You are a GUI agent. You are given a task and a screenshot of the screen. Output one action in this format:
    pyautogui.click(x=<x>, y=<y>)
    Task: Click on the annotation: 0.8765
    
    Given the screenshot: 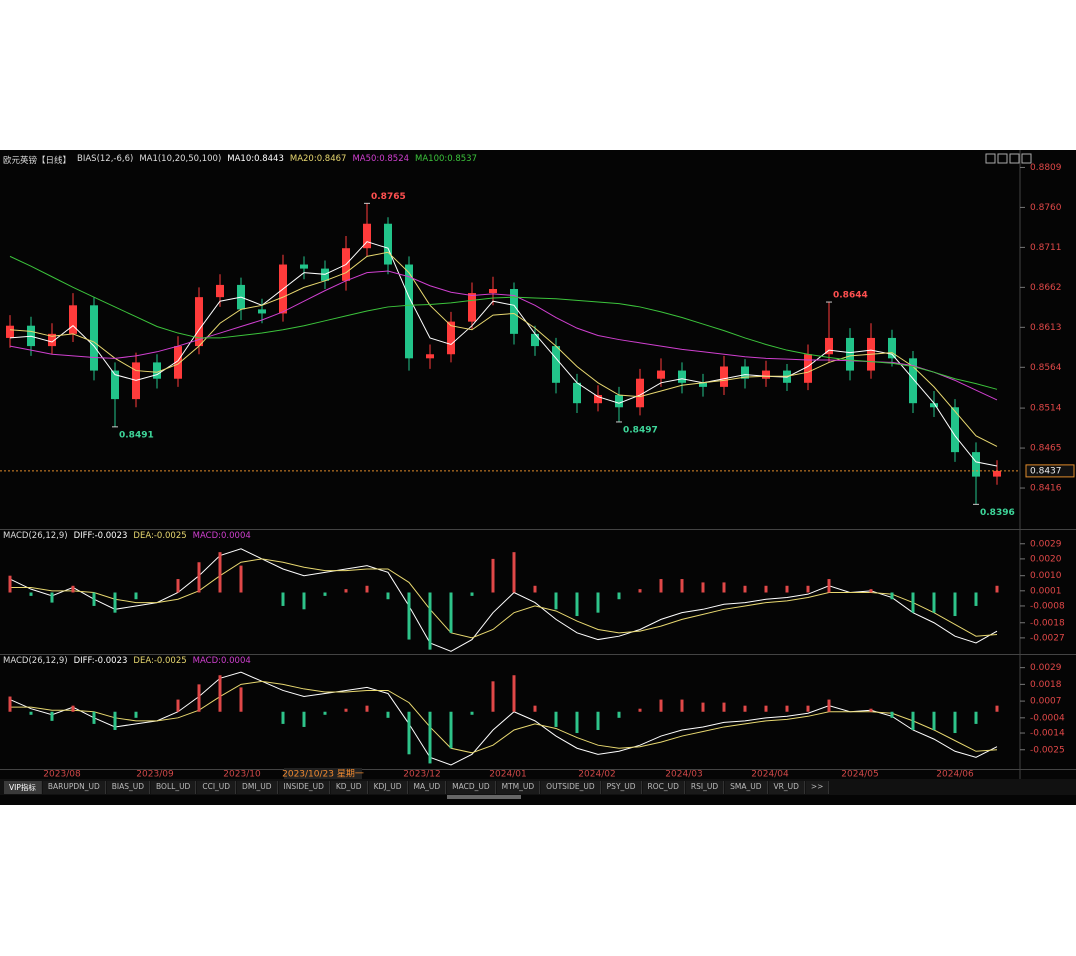 What is the action you would take?
    pyautogui.click(x=388, y=197)
    